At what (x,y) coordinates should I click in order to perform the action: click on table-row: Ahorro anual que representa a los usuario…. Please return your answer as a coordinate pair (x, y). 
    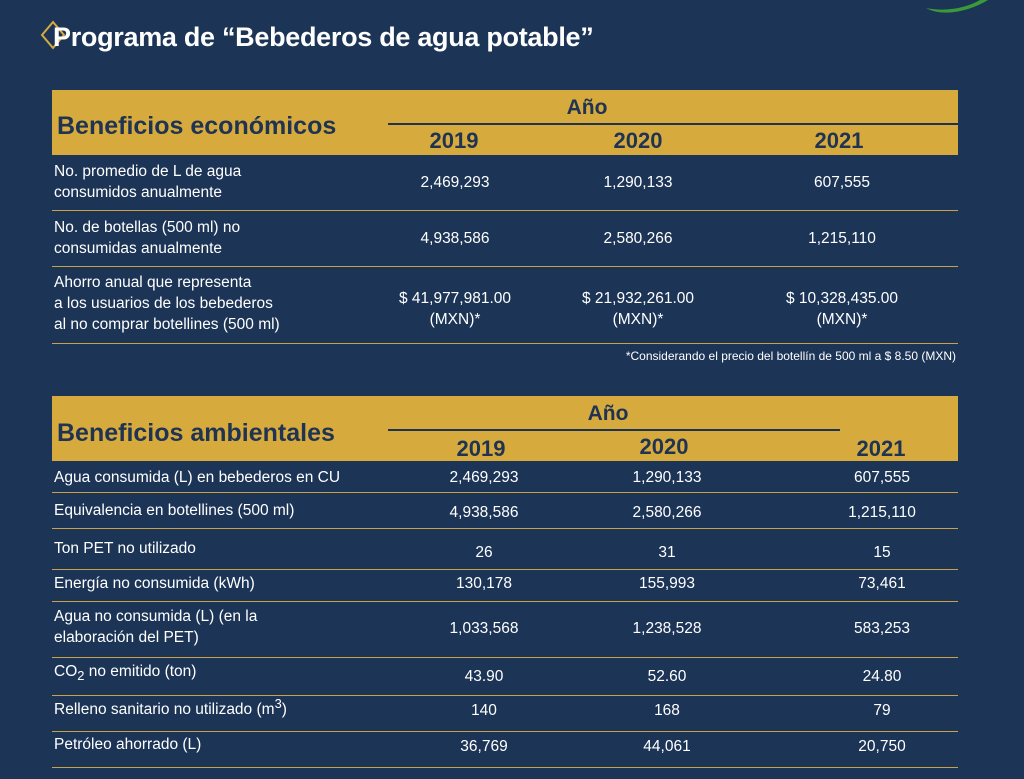
    Looking at the image, I should click on (505, 305).